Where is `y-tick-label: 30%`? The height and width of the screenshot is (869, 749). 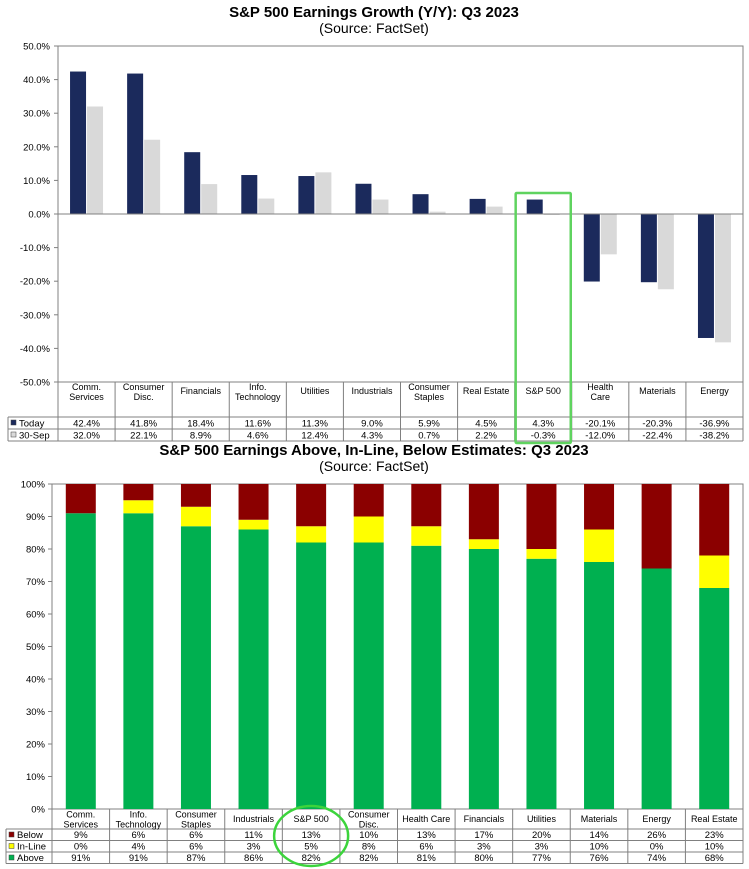
y-tick-label: 30% is located at coordinates (36, 712).